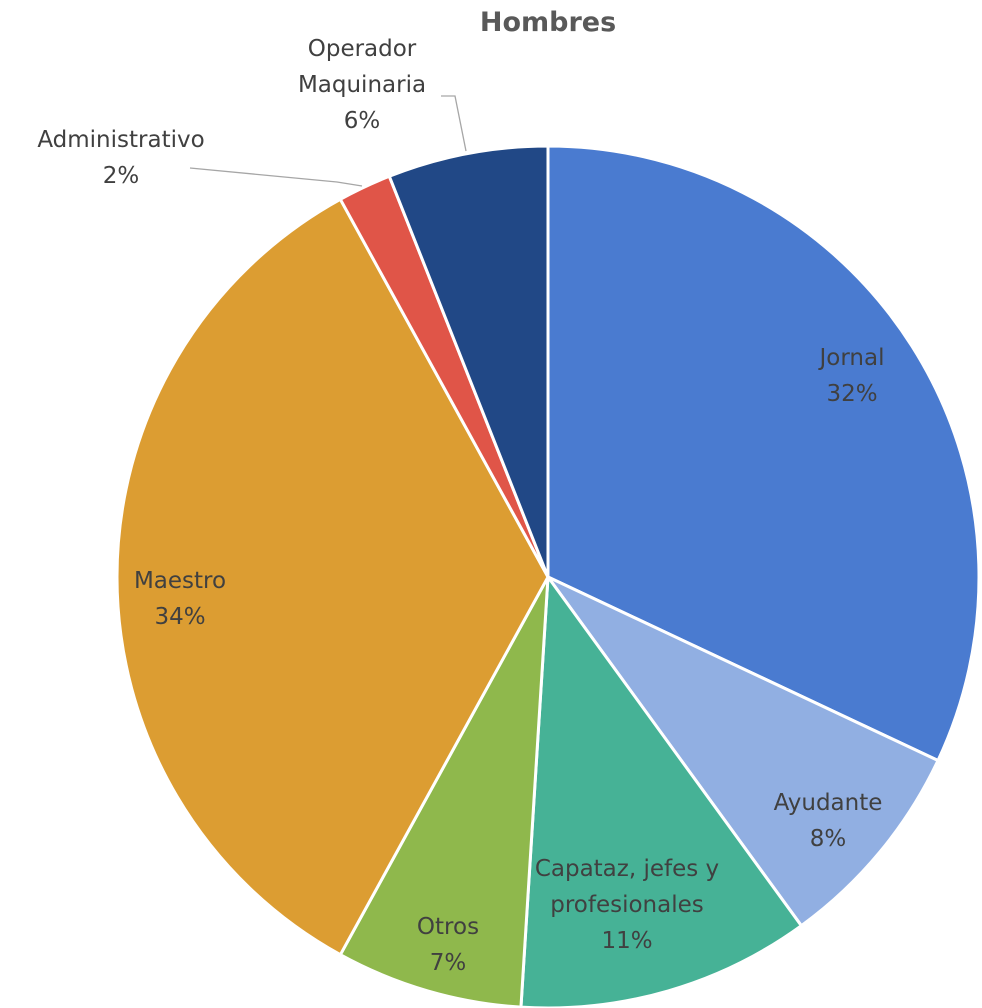 This screenshot has height=1008, width=982. What do you see at coordinates (548, 22) in the screenshot?
I see `chart-title: Hombres` at bounding box center [548, 22].